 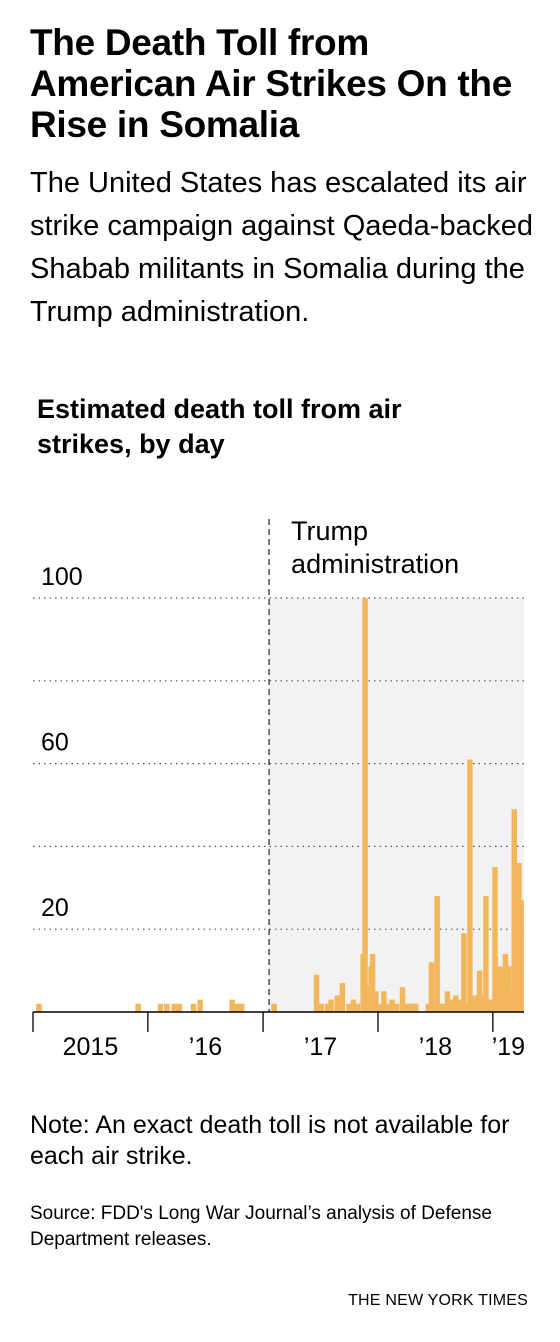 I want to click on x-tick-label: ’18, so click(x=435, y=1047).